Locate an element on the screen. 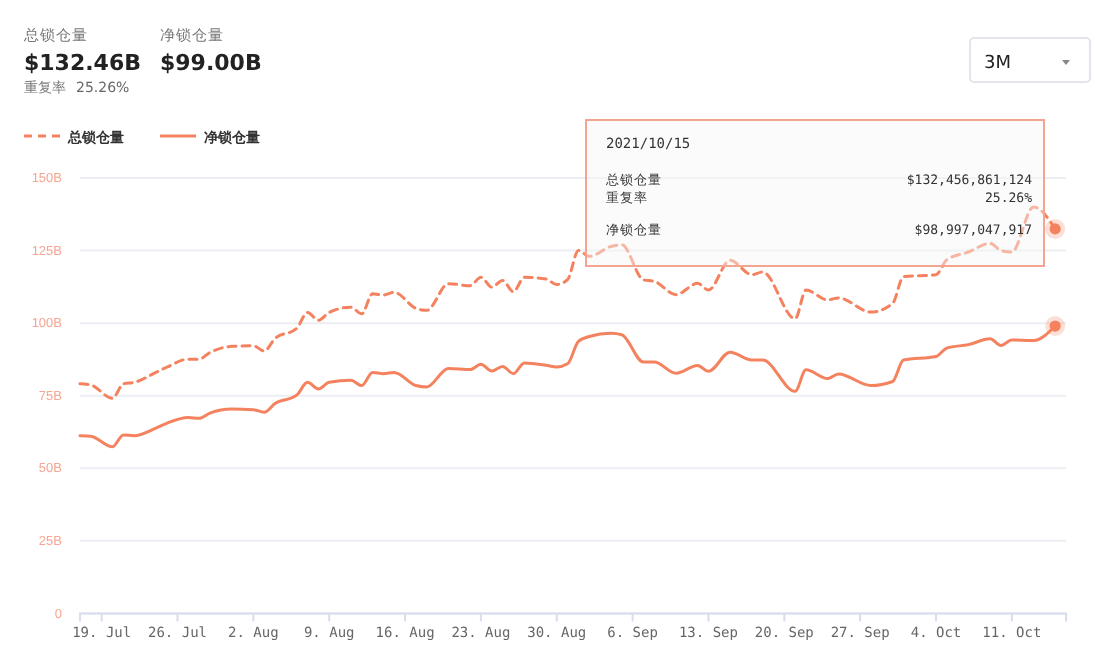 This screenshot has height=664, width=1108. text: 3M is located at coordinates (997, 64).